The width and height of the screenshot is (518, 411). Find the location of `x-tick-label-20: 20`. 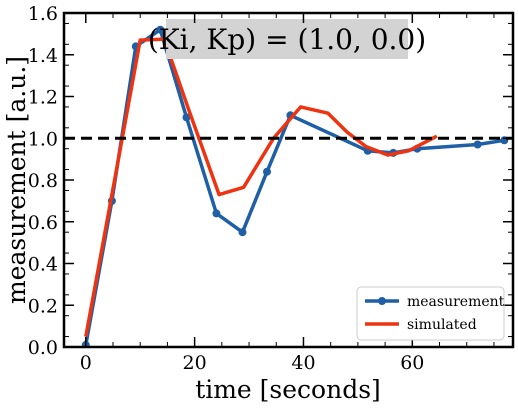

x-tick-label-20: 20 is located at coordinates (195, 363).